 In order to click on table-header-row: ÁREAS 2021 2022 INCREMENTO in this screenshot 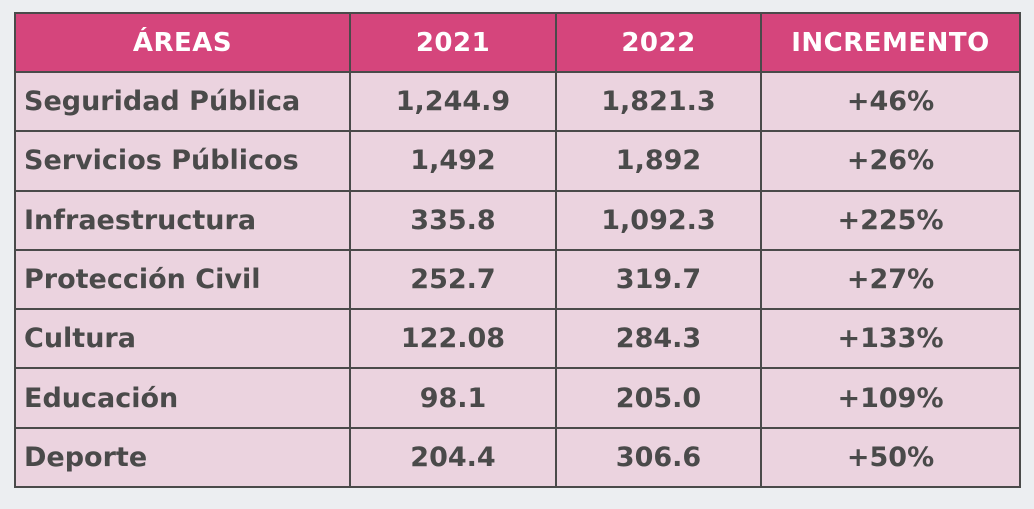, I will do `click(517, 42)`.